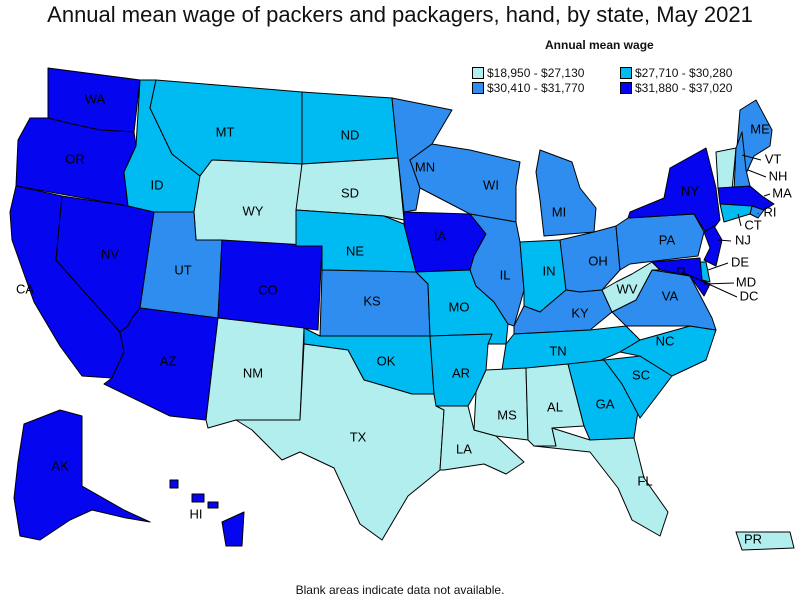 This screenshot has height=600, width=800. Describe the element at coordinates (670, 295) in the screenshot. I see `state-label-va: VA` at that location.